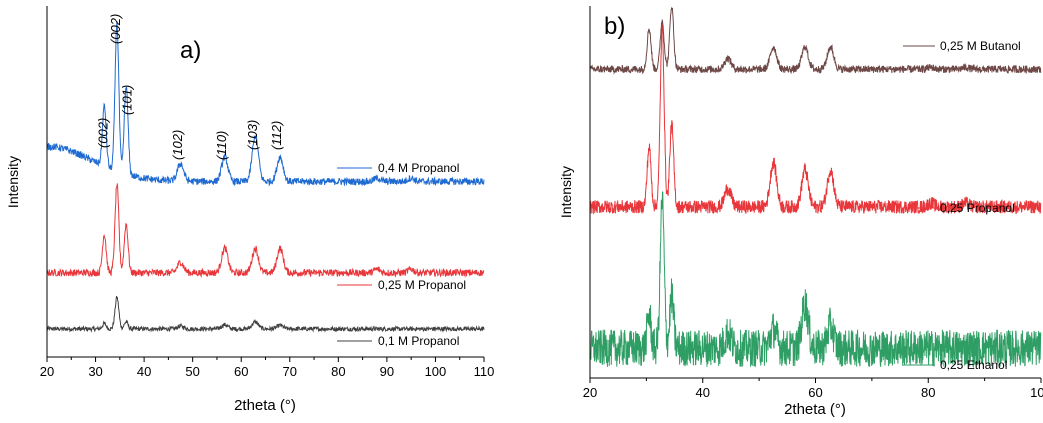 The width and height of the screenshot is (1043, 423). Describe the element at coordinates (177, 145) in the screenshot. I see `miller-index-label: (102)` at that location.